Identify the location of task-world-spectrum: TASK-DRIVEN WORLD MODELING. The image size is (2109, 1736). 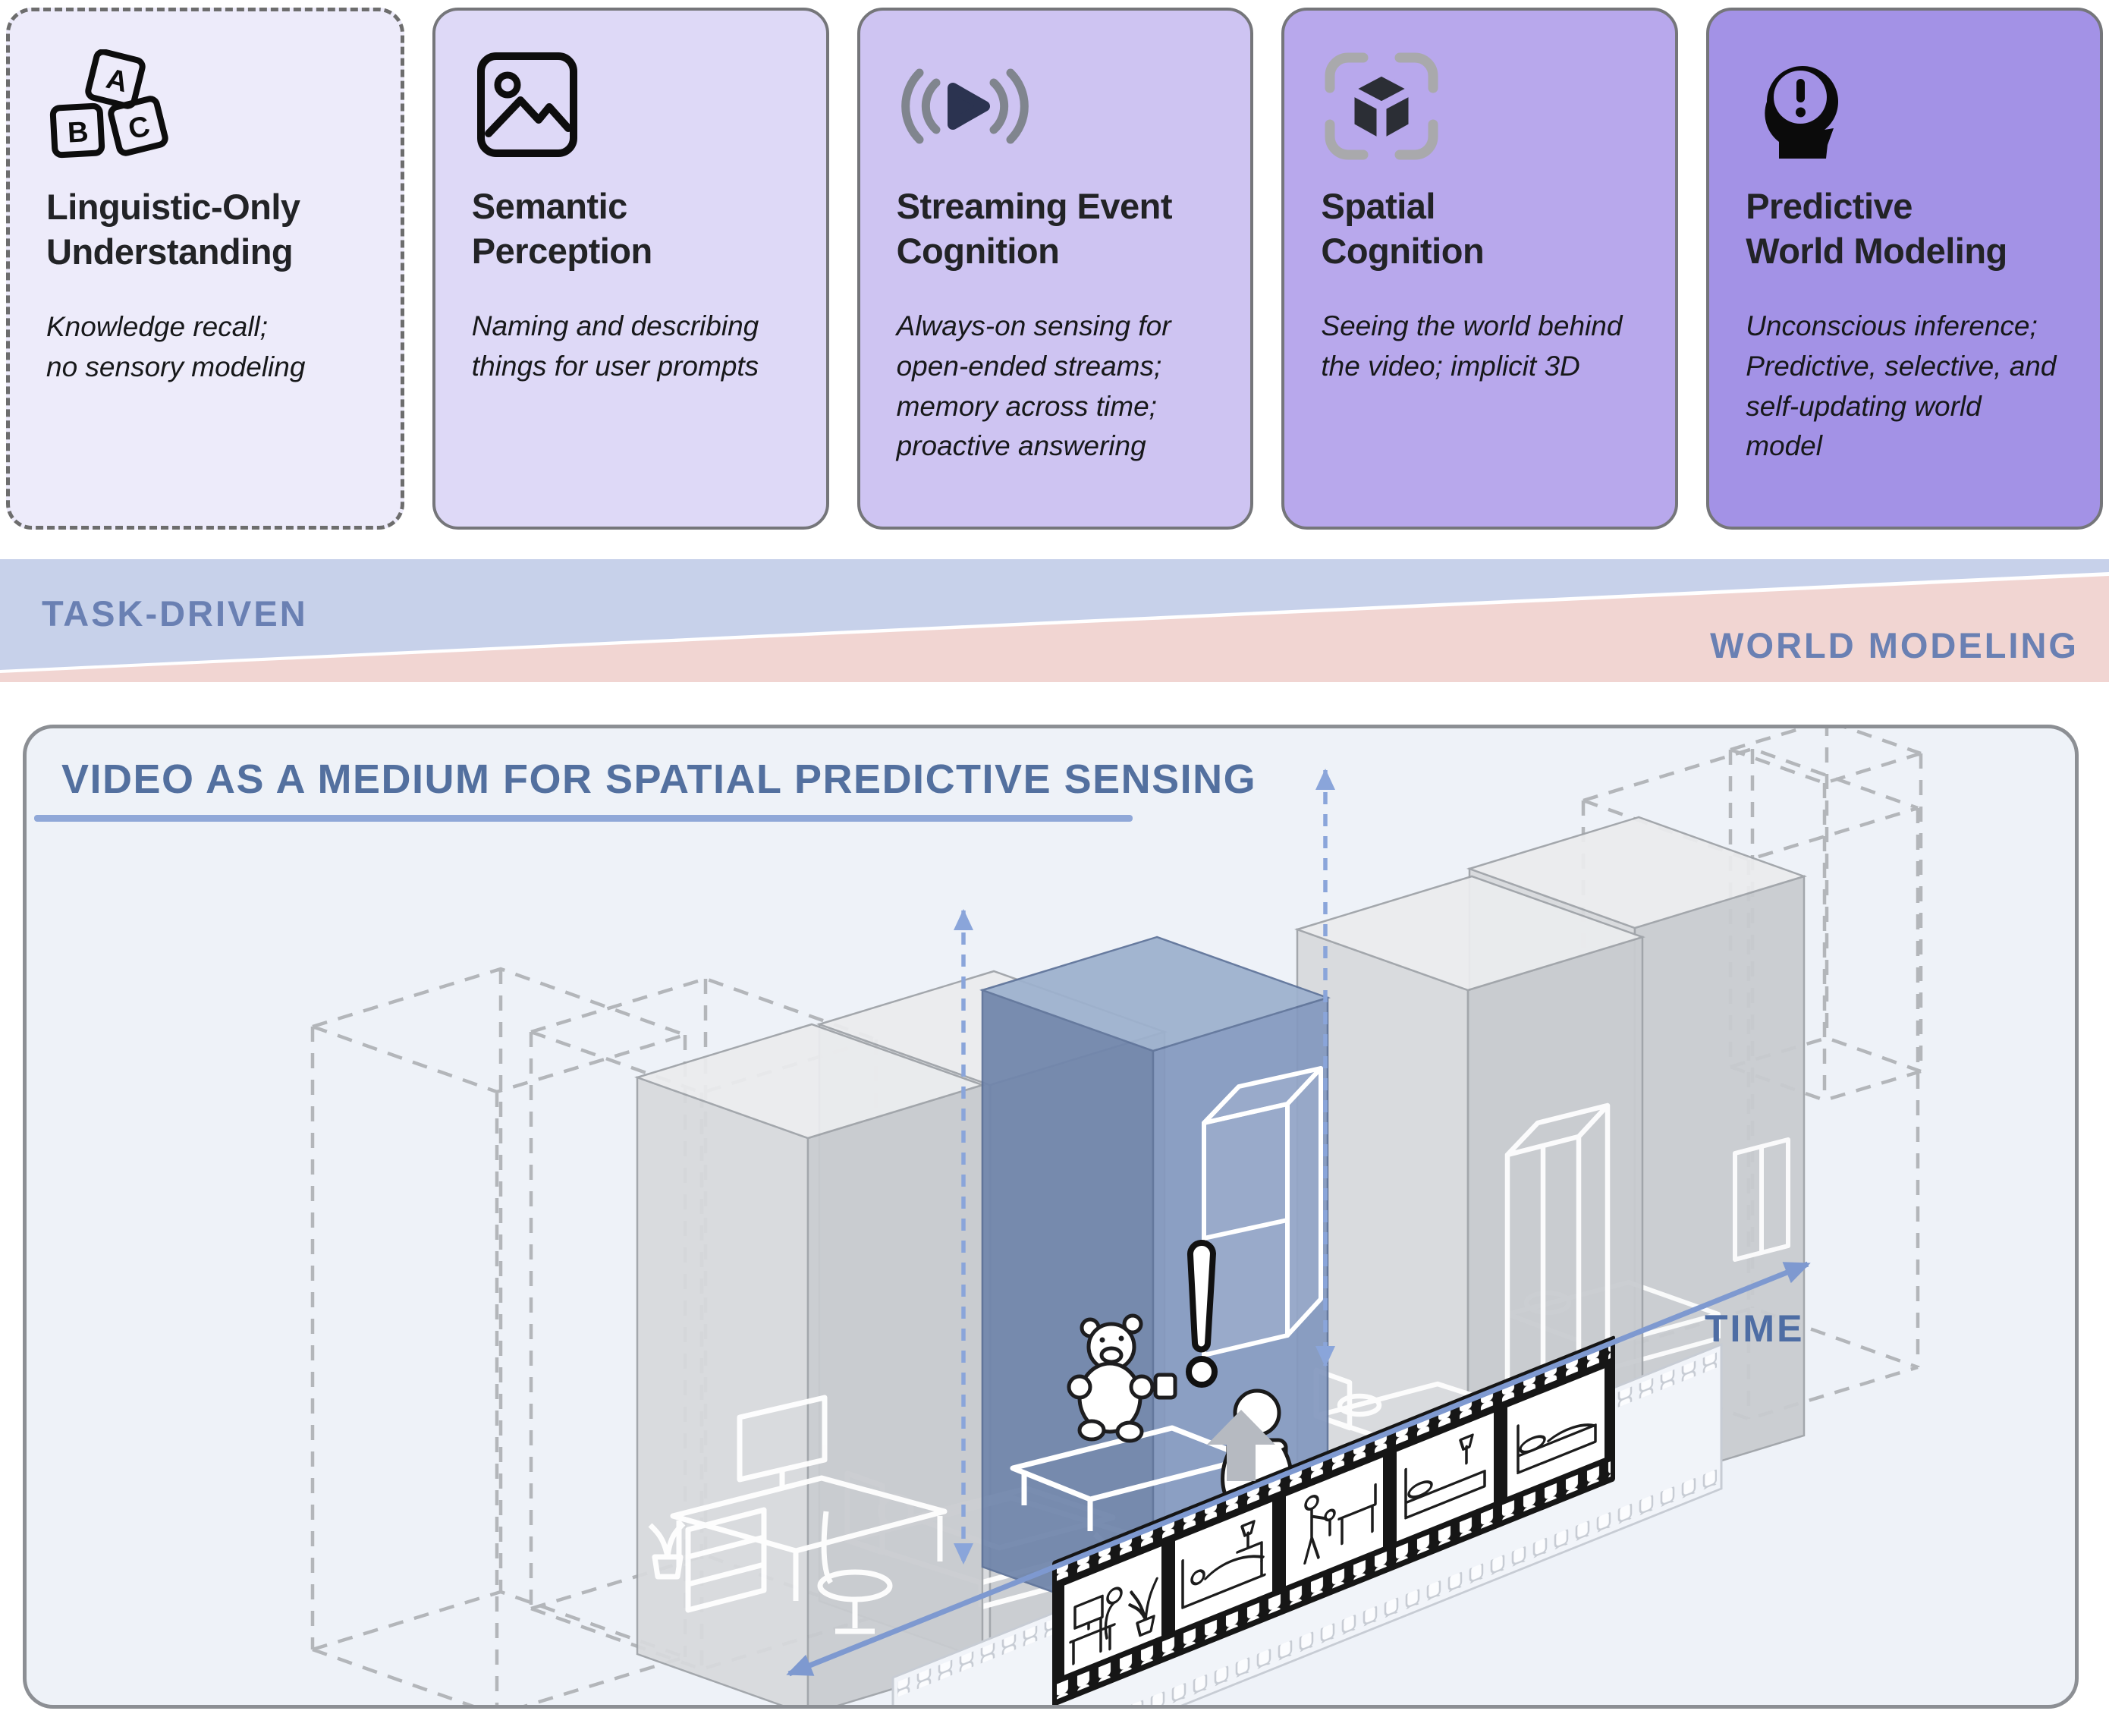
(1054, 620).